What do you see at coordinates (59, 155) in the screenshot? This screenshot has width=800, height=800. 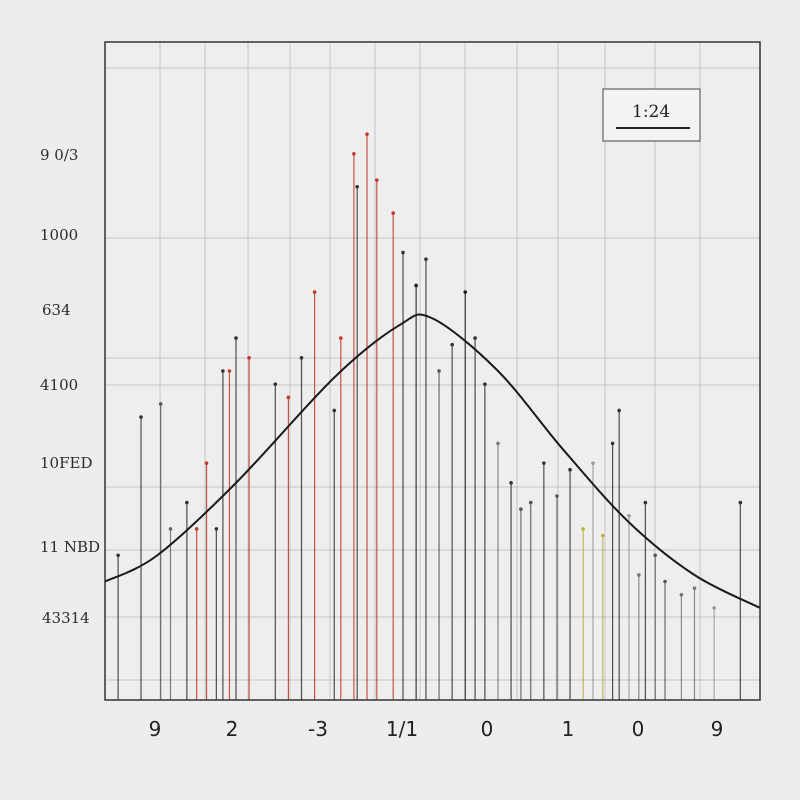 I see `y-tick-label: 9 0/3` at bounding box center [59, 155].